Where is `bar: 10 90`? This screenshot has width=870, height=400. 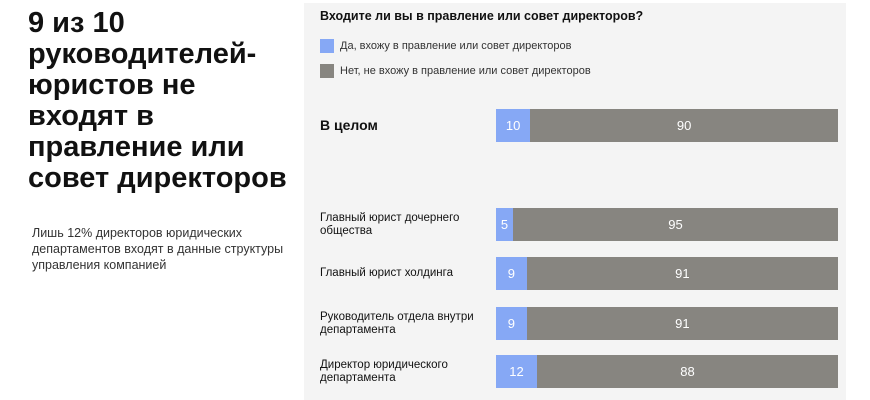 bar: 10 90 is located at coordinates (667, 125).